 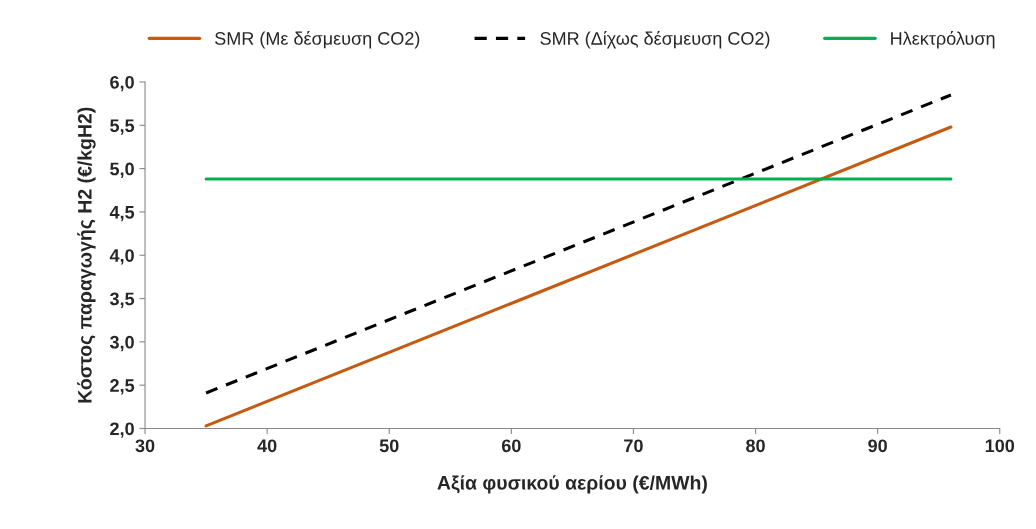 What do you see at coordinates (122, 387) in the screenshot?
I see `y-tick-label: 2,5` at bounding box center [122, 387].